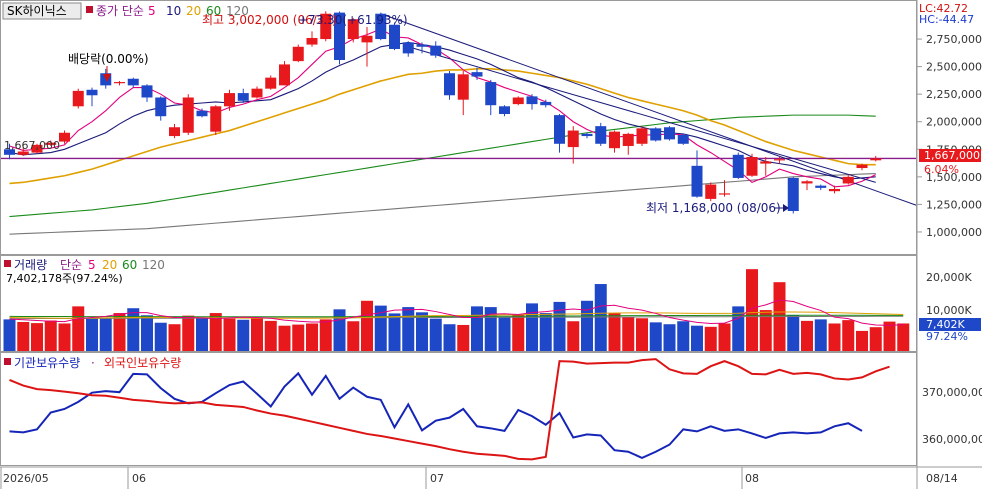 Image resolution: width=982 pixels, height=489 pixels. I want to click on holding-series2-label: 외국인보유수량, so click(142, 363).